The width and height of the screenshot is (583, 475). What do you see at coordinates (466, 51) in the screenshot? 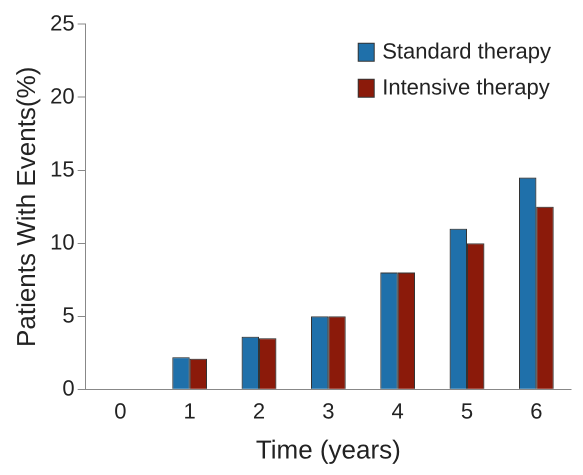
I see `legend-label: Standard therapy` at bounding box center [466, 51].